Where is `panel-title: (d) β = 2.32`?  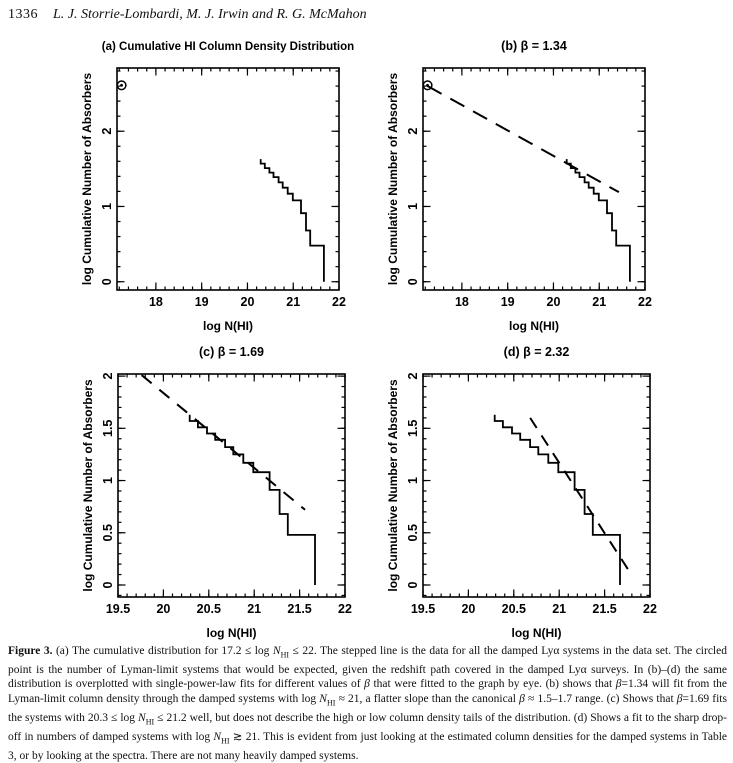
panel-title: (d) β = 2.32 is located at coordinates (537, 352).